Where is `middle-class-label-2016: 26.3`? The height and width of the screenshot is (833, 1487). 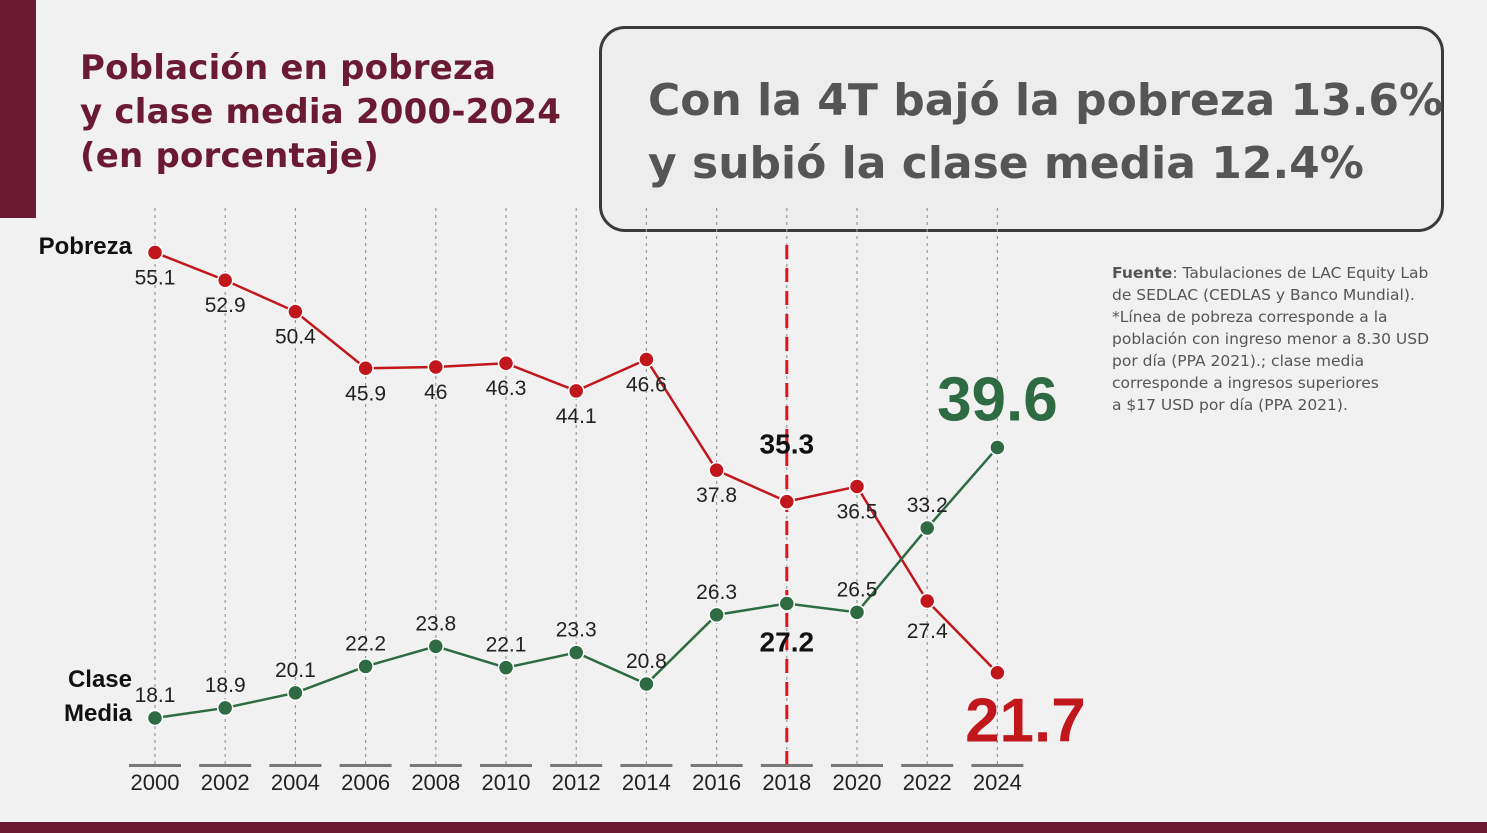
middle-class-label-2016: 26.3 is located at coordinates (716, 592).